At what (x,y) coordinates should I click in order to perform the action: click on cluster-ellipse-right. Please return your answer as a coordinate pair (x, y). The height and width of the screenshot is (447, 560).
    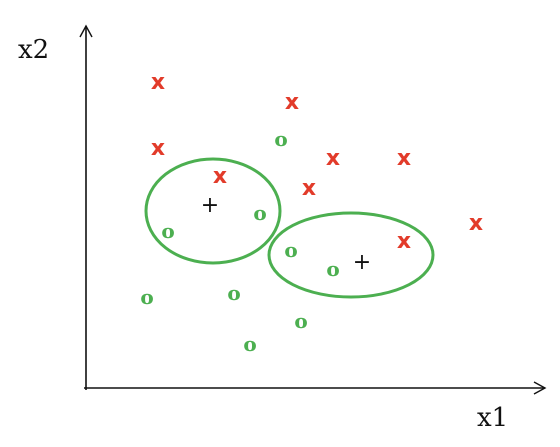
    Looking at the image, I should click on (351, 255).